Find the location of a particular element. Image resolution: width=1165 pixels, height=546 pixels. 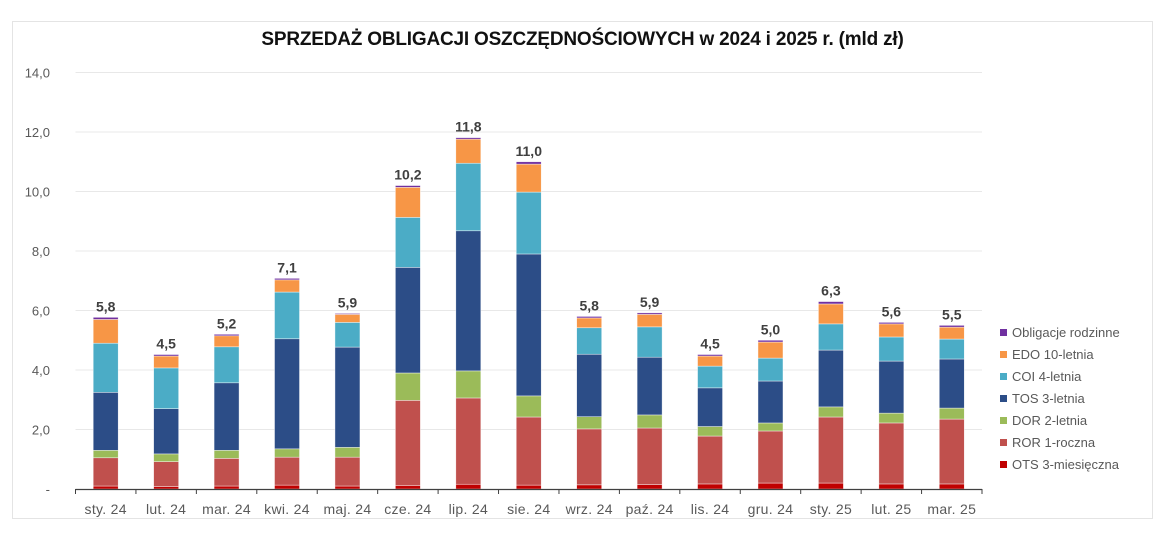

legend-item: EDO 10-letnia is located at coordinates (1060, 354).